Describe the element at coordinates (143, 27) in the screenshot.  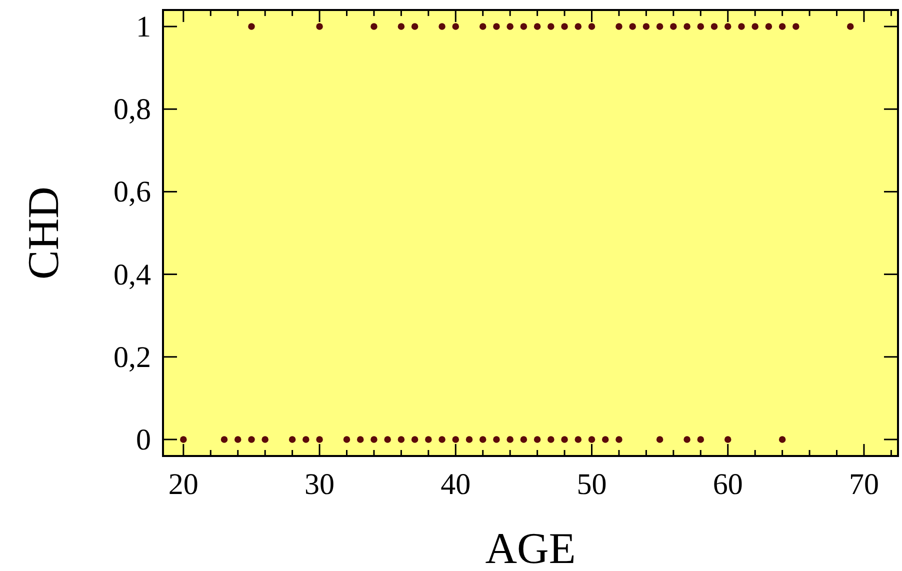
I see `y-tick-label: 1` at that location.